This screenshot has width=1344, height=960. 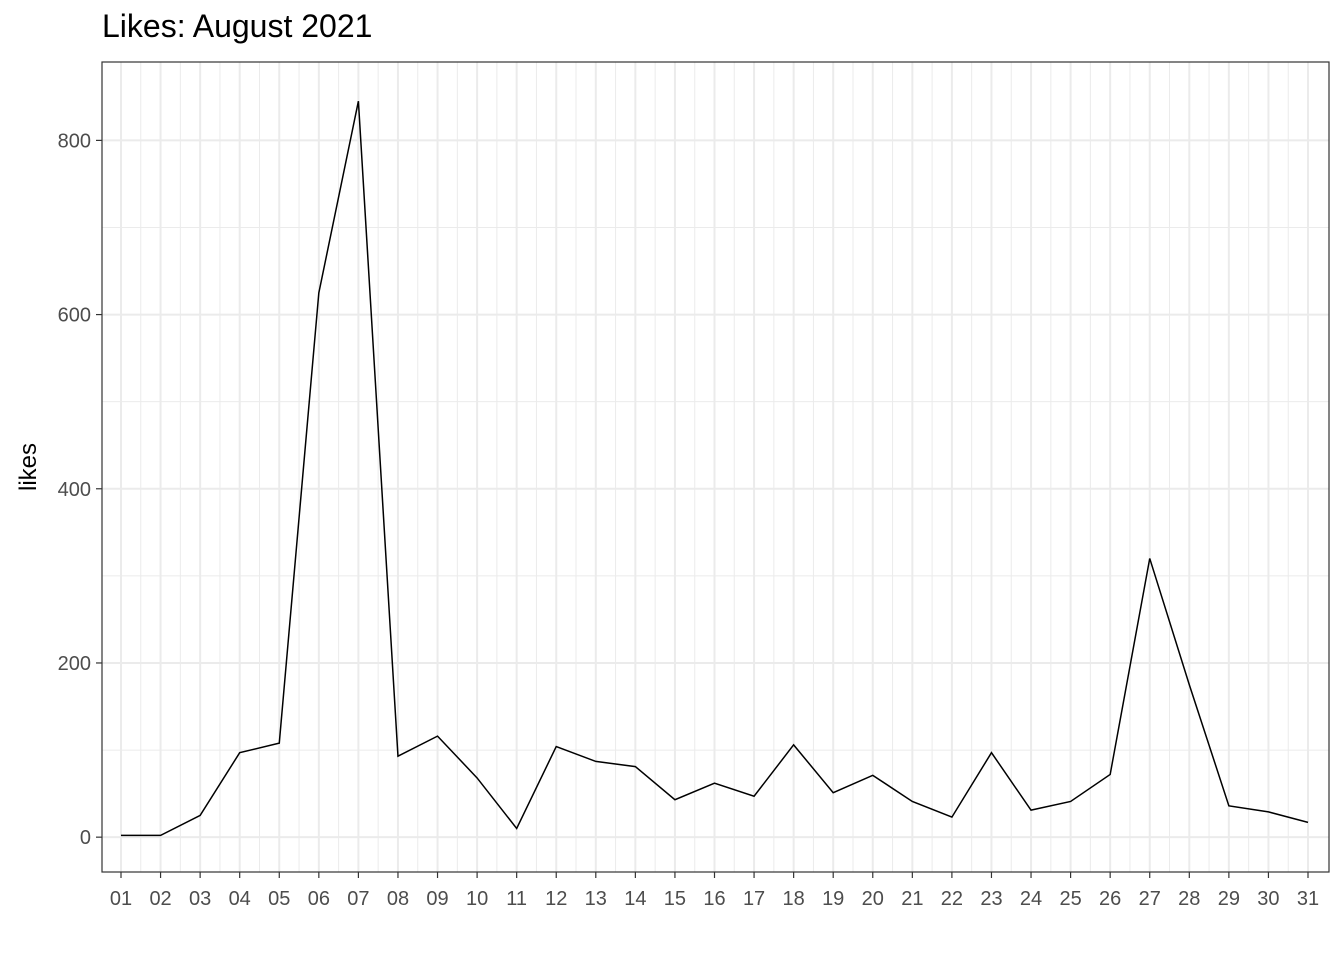 I want to click on x-tick-label: 15, so click(x=675, y=899).